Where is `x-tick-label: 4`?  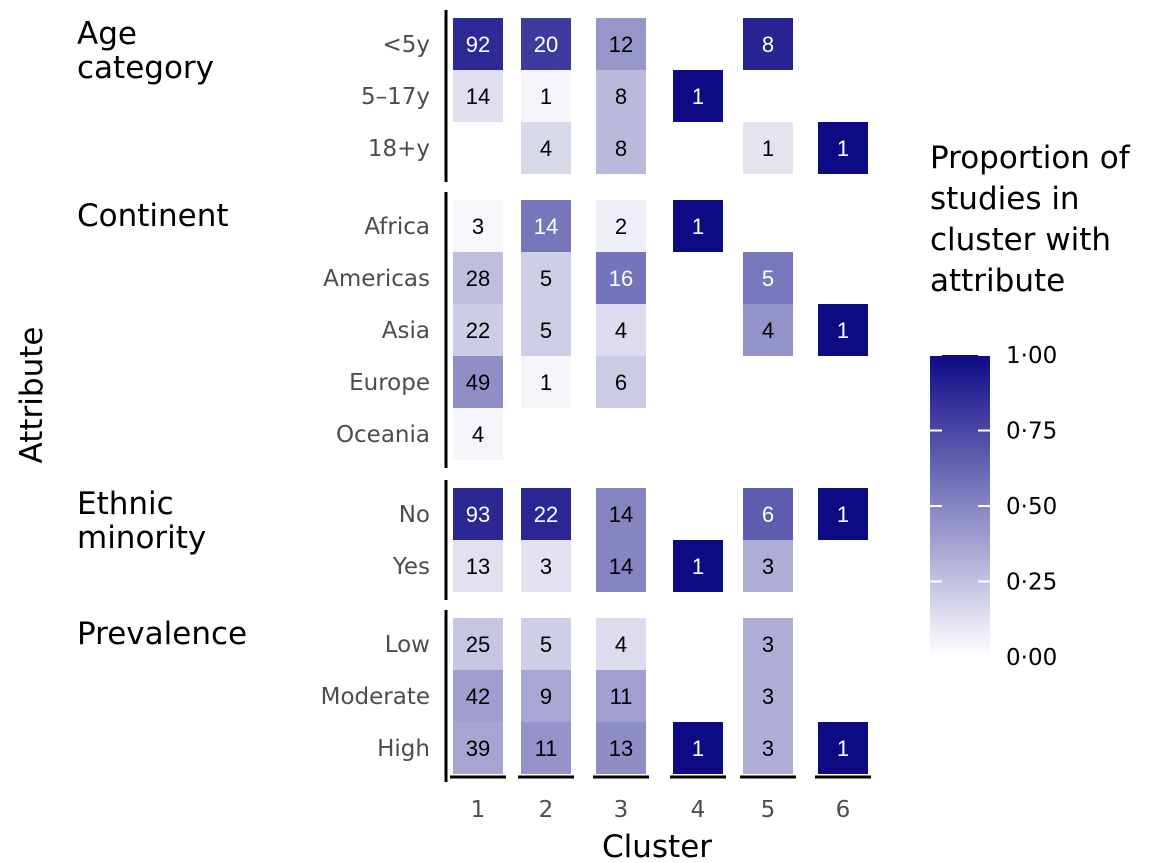
x-tick-label: 4 is located at coordinates (698, 810).